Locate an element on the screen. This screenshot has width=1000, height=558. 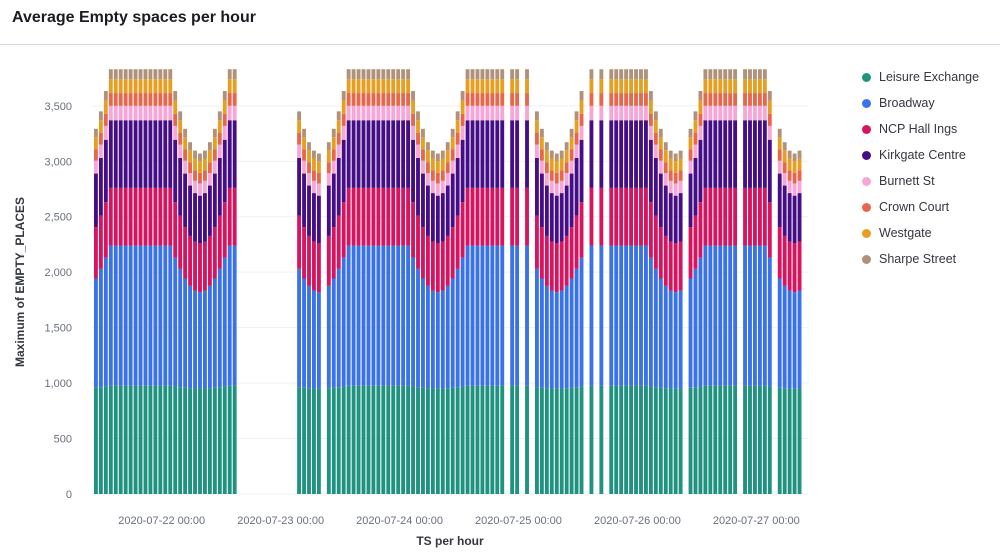
legend-item: Crown Court is located at coordinates (920, 207).